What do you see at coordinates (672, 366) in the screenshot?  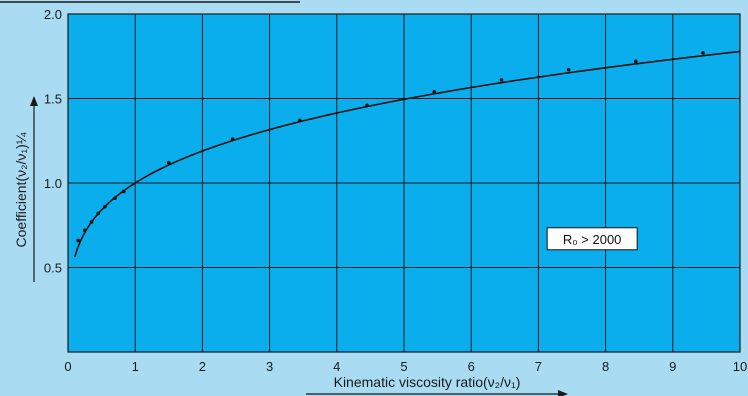 I see `x-tick-label-9: 9` at bounding box center [672, 366].